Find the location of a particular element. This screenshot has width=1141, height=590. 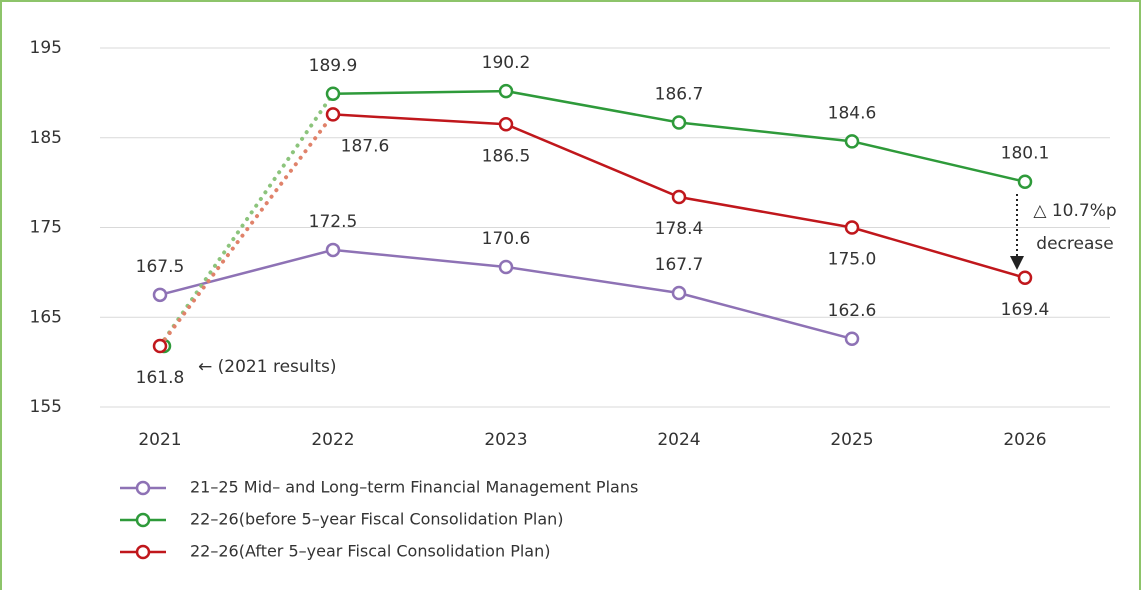

value-label: 189.9 is located at coordinates (333, 66).